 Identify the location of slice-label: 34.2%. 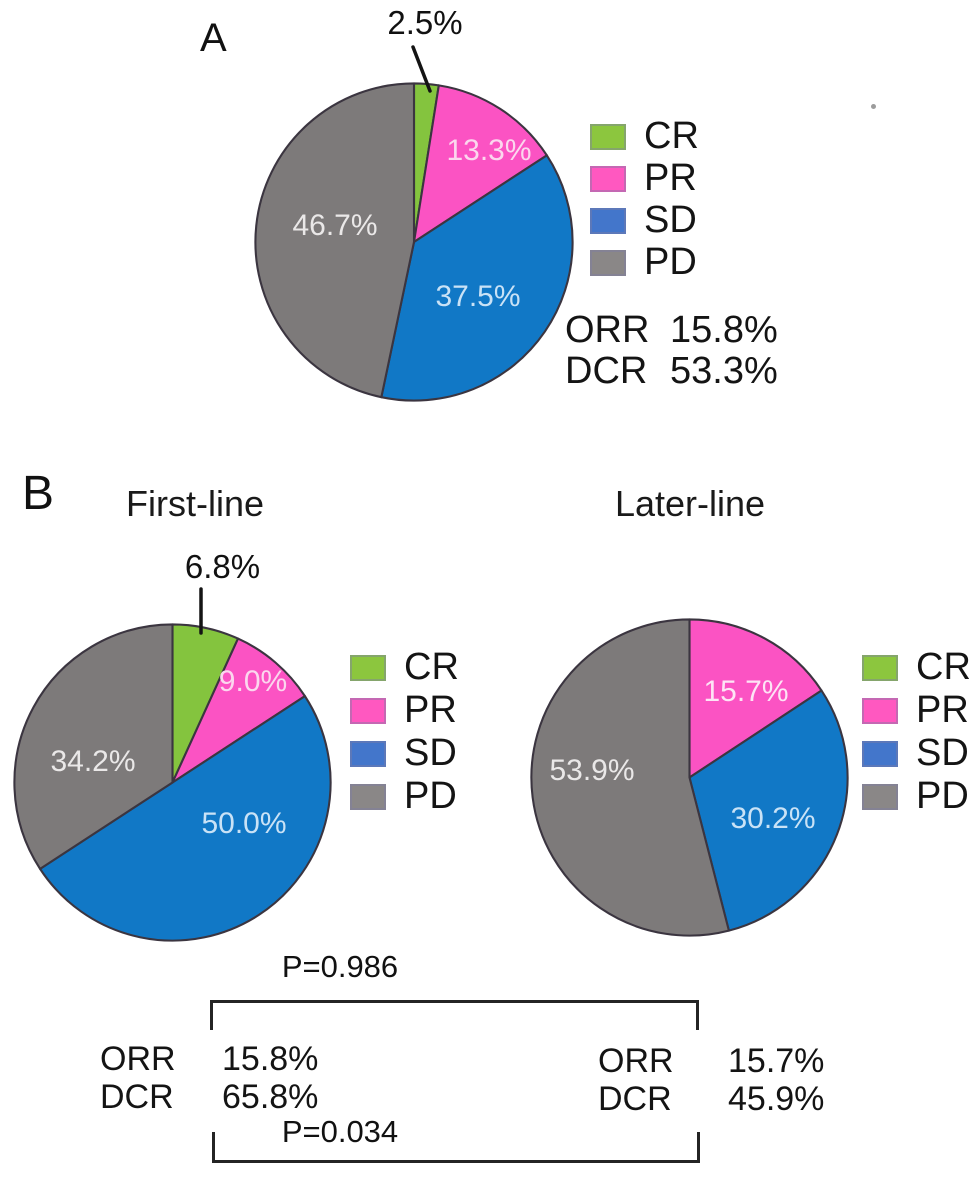
(93, 761).